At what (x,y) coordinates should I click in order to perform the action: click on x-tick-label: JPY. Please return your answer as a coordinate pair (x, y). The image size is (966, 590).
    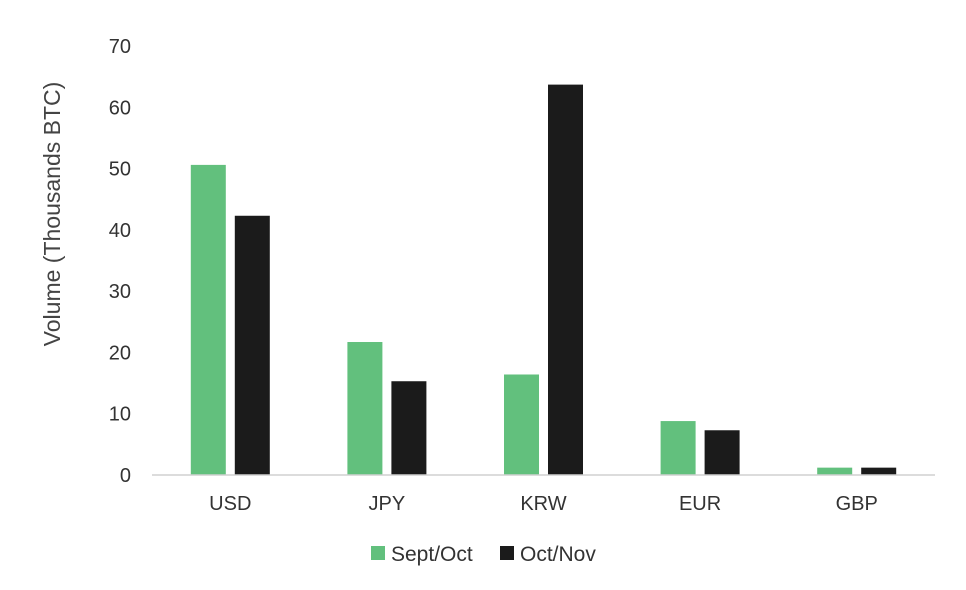
    Looking at the image, I should click on (387, 504).